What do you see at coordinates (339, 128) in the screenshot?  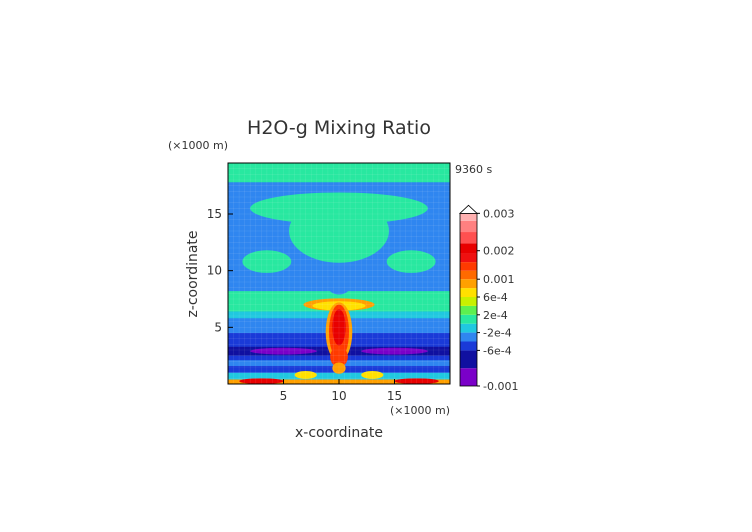 I see `chart-title: H2O-g Mixing Ratio` at bounding box center [339, 128].